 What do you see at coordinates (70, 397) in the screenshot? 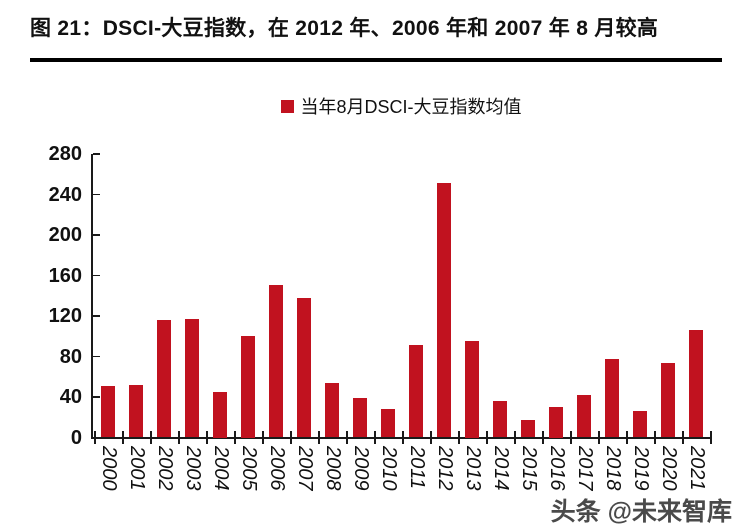
I see `y-tick-label: 40` at bounding box center [70, 397].